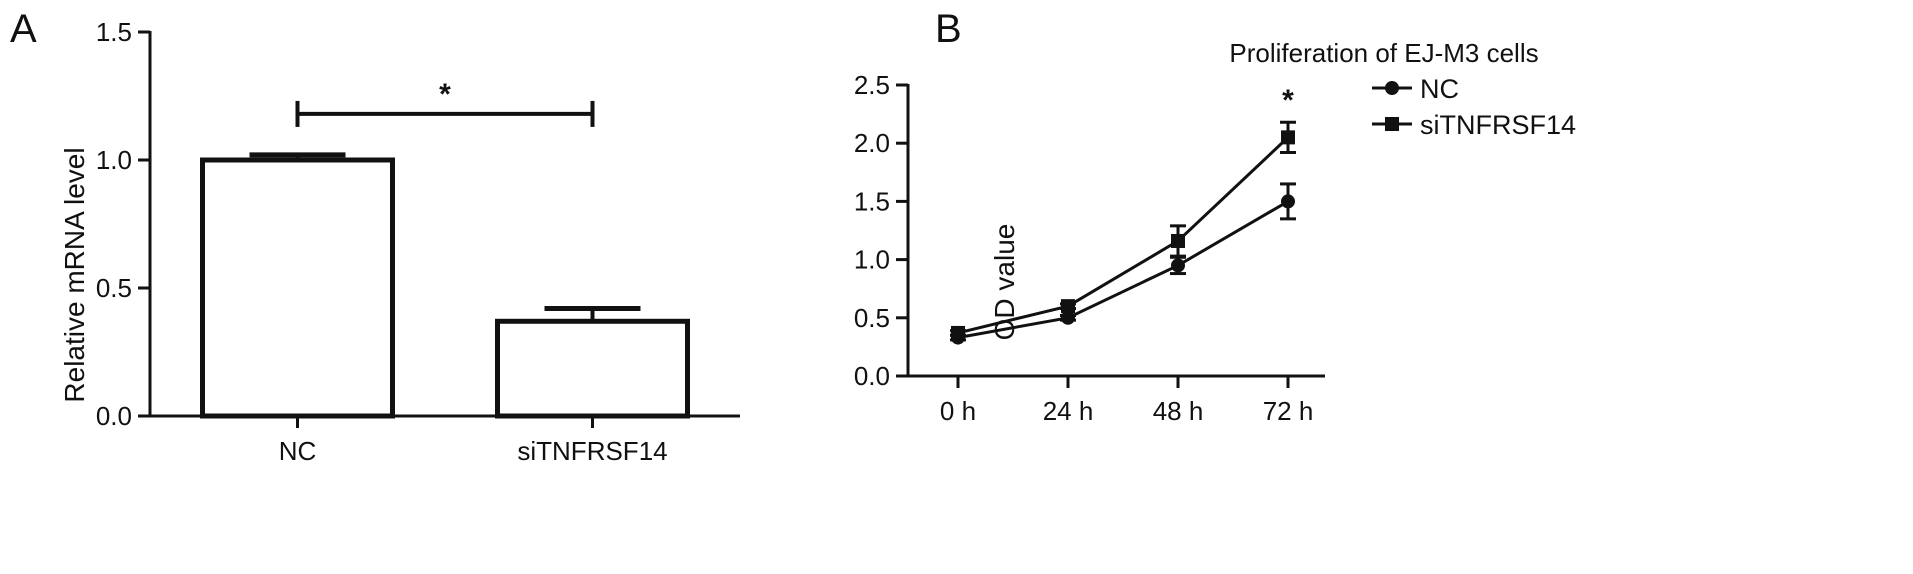 This screenshot has width=1913, height=574. What do you see at coordinates (298, 451) in the screenshot?
I see `panel-a-x-tick-label: NC` at bounding box center [298, 451].